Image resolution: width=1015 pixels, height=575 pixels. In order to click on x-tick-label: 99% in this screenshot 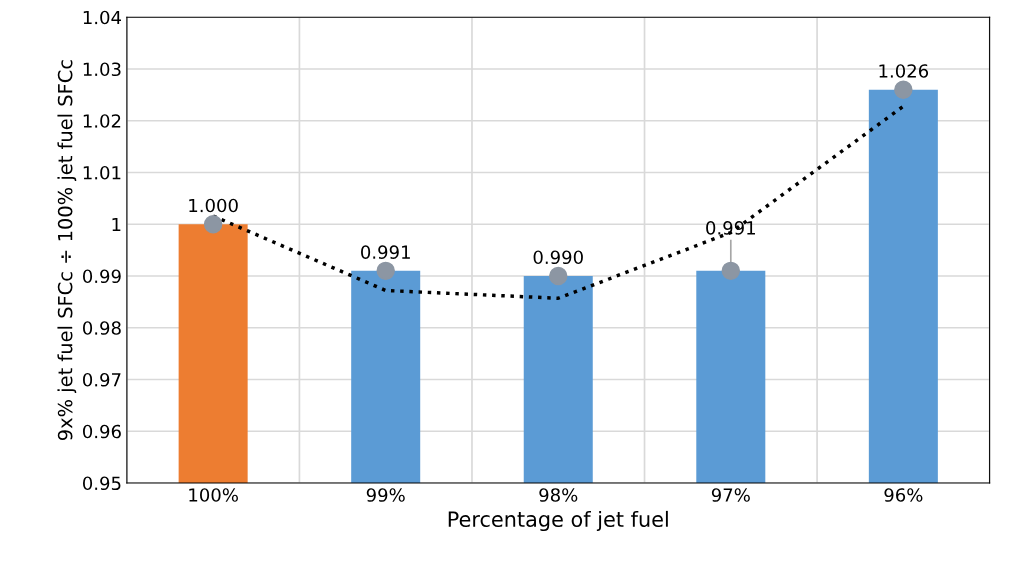, I will do `click(385, 495)`.